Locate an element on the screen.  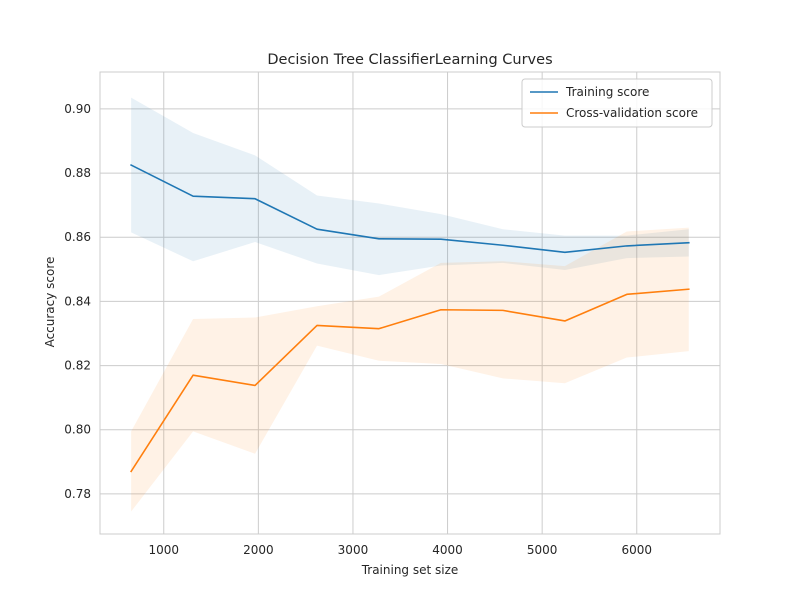
x-axis-ticks: 1000 2000 3000 4000 5000 6000 is located at coordinates (400, 550).